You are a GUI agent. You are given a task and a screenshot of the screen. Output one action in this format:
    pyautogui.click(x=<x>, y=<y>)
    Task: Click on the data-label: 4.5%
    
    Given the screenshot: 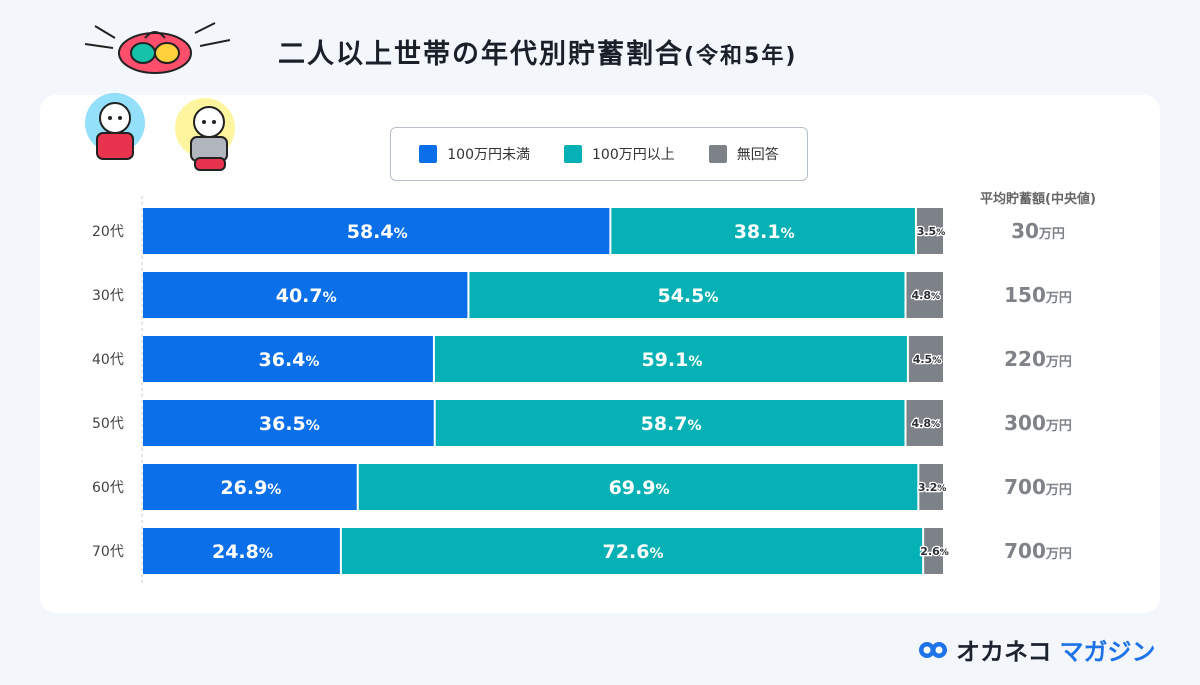 What is the action you would take?
    pyautogui.click(x=927, y=359)
    